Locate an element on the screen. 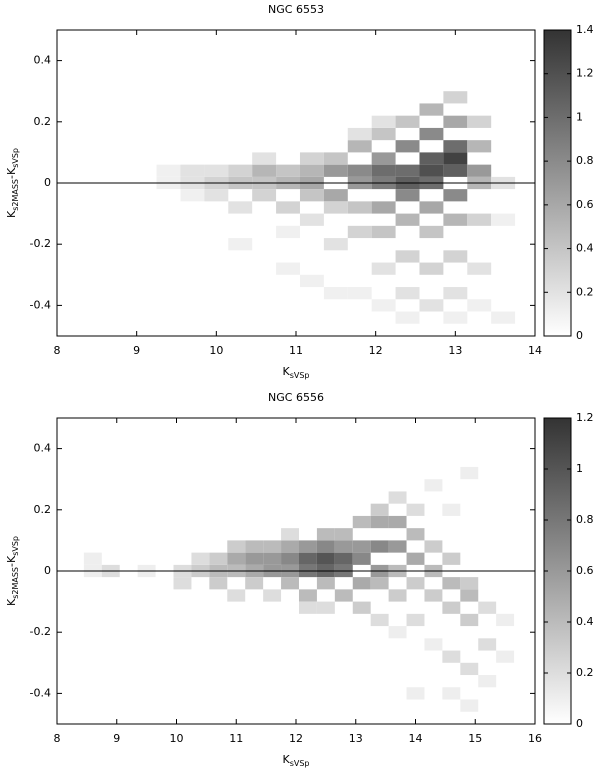 This screenshot has height=773, width=600. label-part: -K is located at coordinates (11, 173).